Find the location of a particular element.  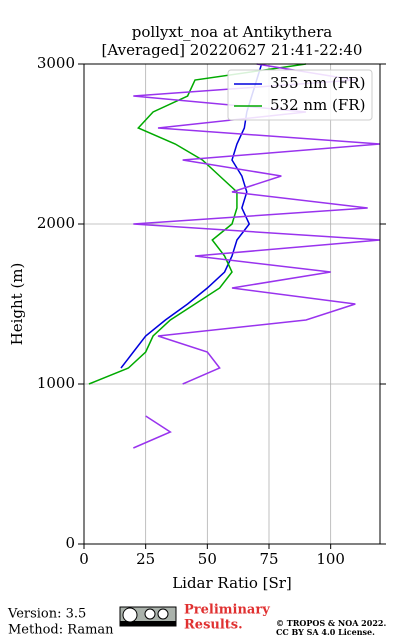

x-axis-label: Lidar Ratio [Sr] is located at coordinates (232, 583).